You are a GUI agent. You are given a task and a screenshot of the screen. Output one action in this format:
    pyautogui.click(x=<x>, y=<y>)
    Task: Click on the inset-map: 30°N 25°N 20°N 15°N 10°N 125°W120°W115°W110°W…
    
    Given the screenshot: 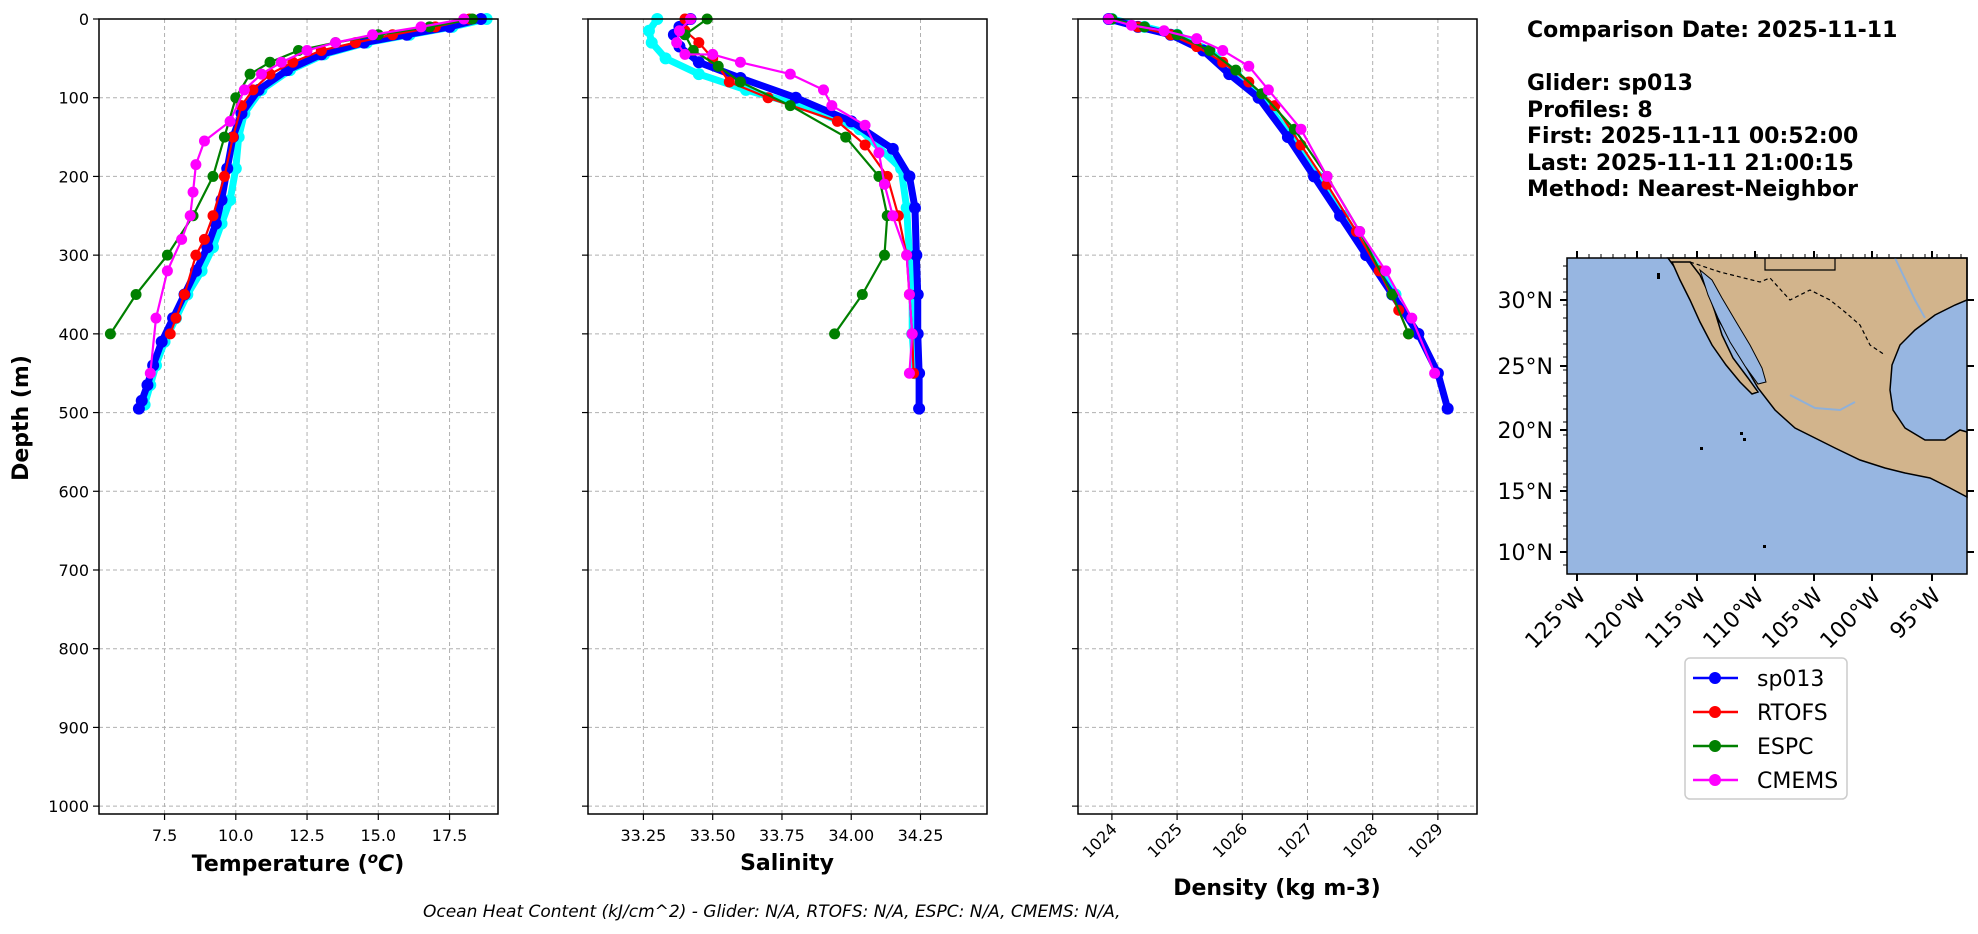 What is the action you would take?
    pyautogui.click(x=1736, y=452)
    